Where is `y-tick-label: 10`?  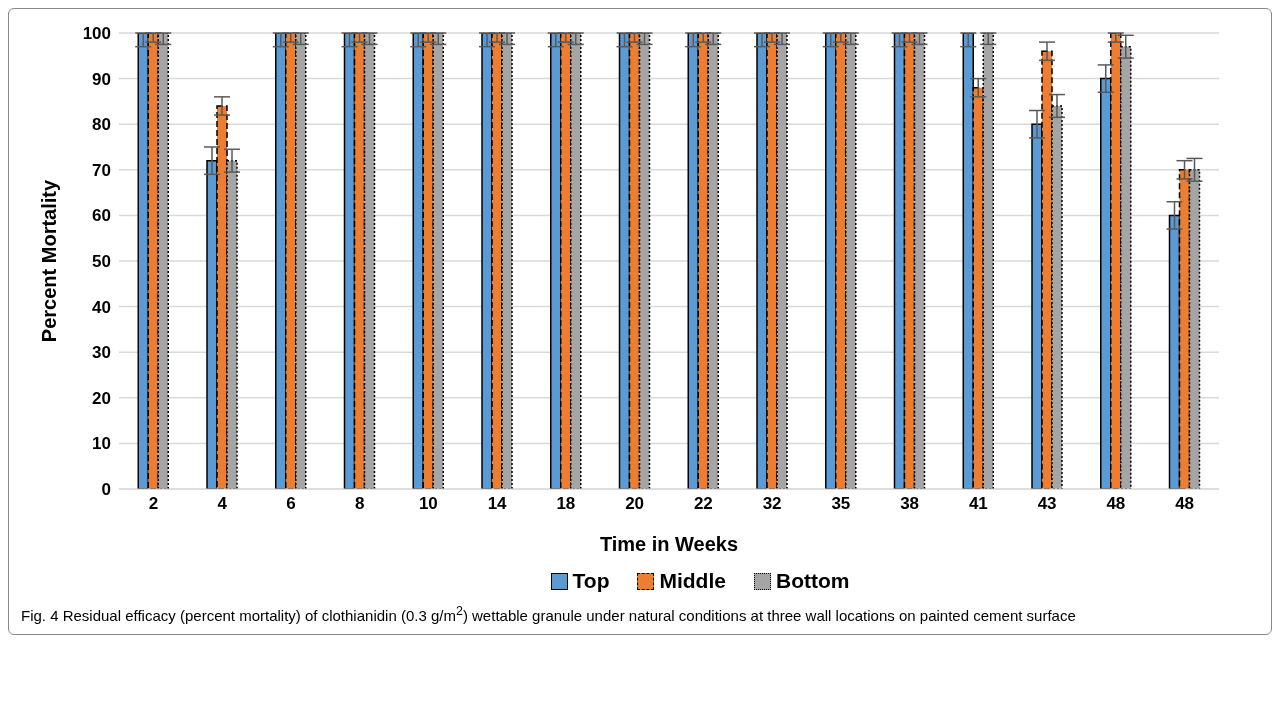
y-tick-label: 10 is located at coordinates (101, 444).